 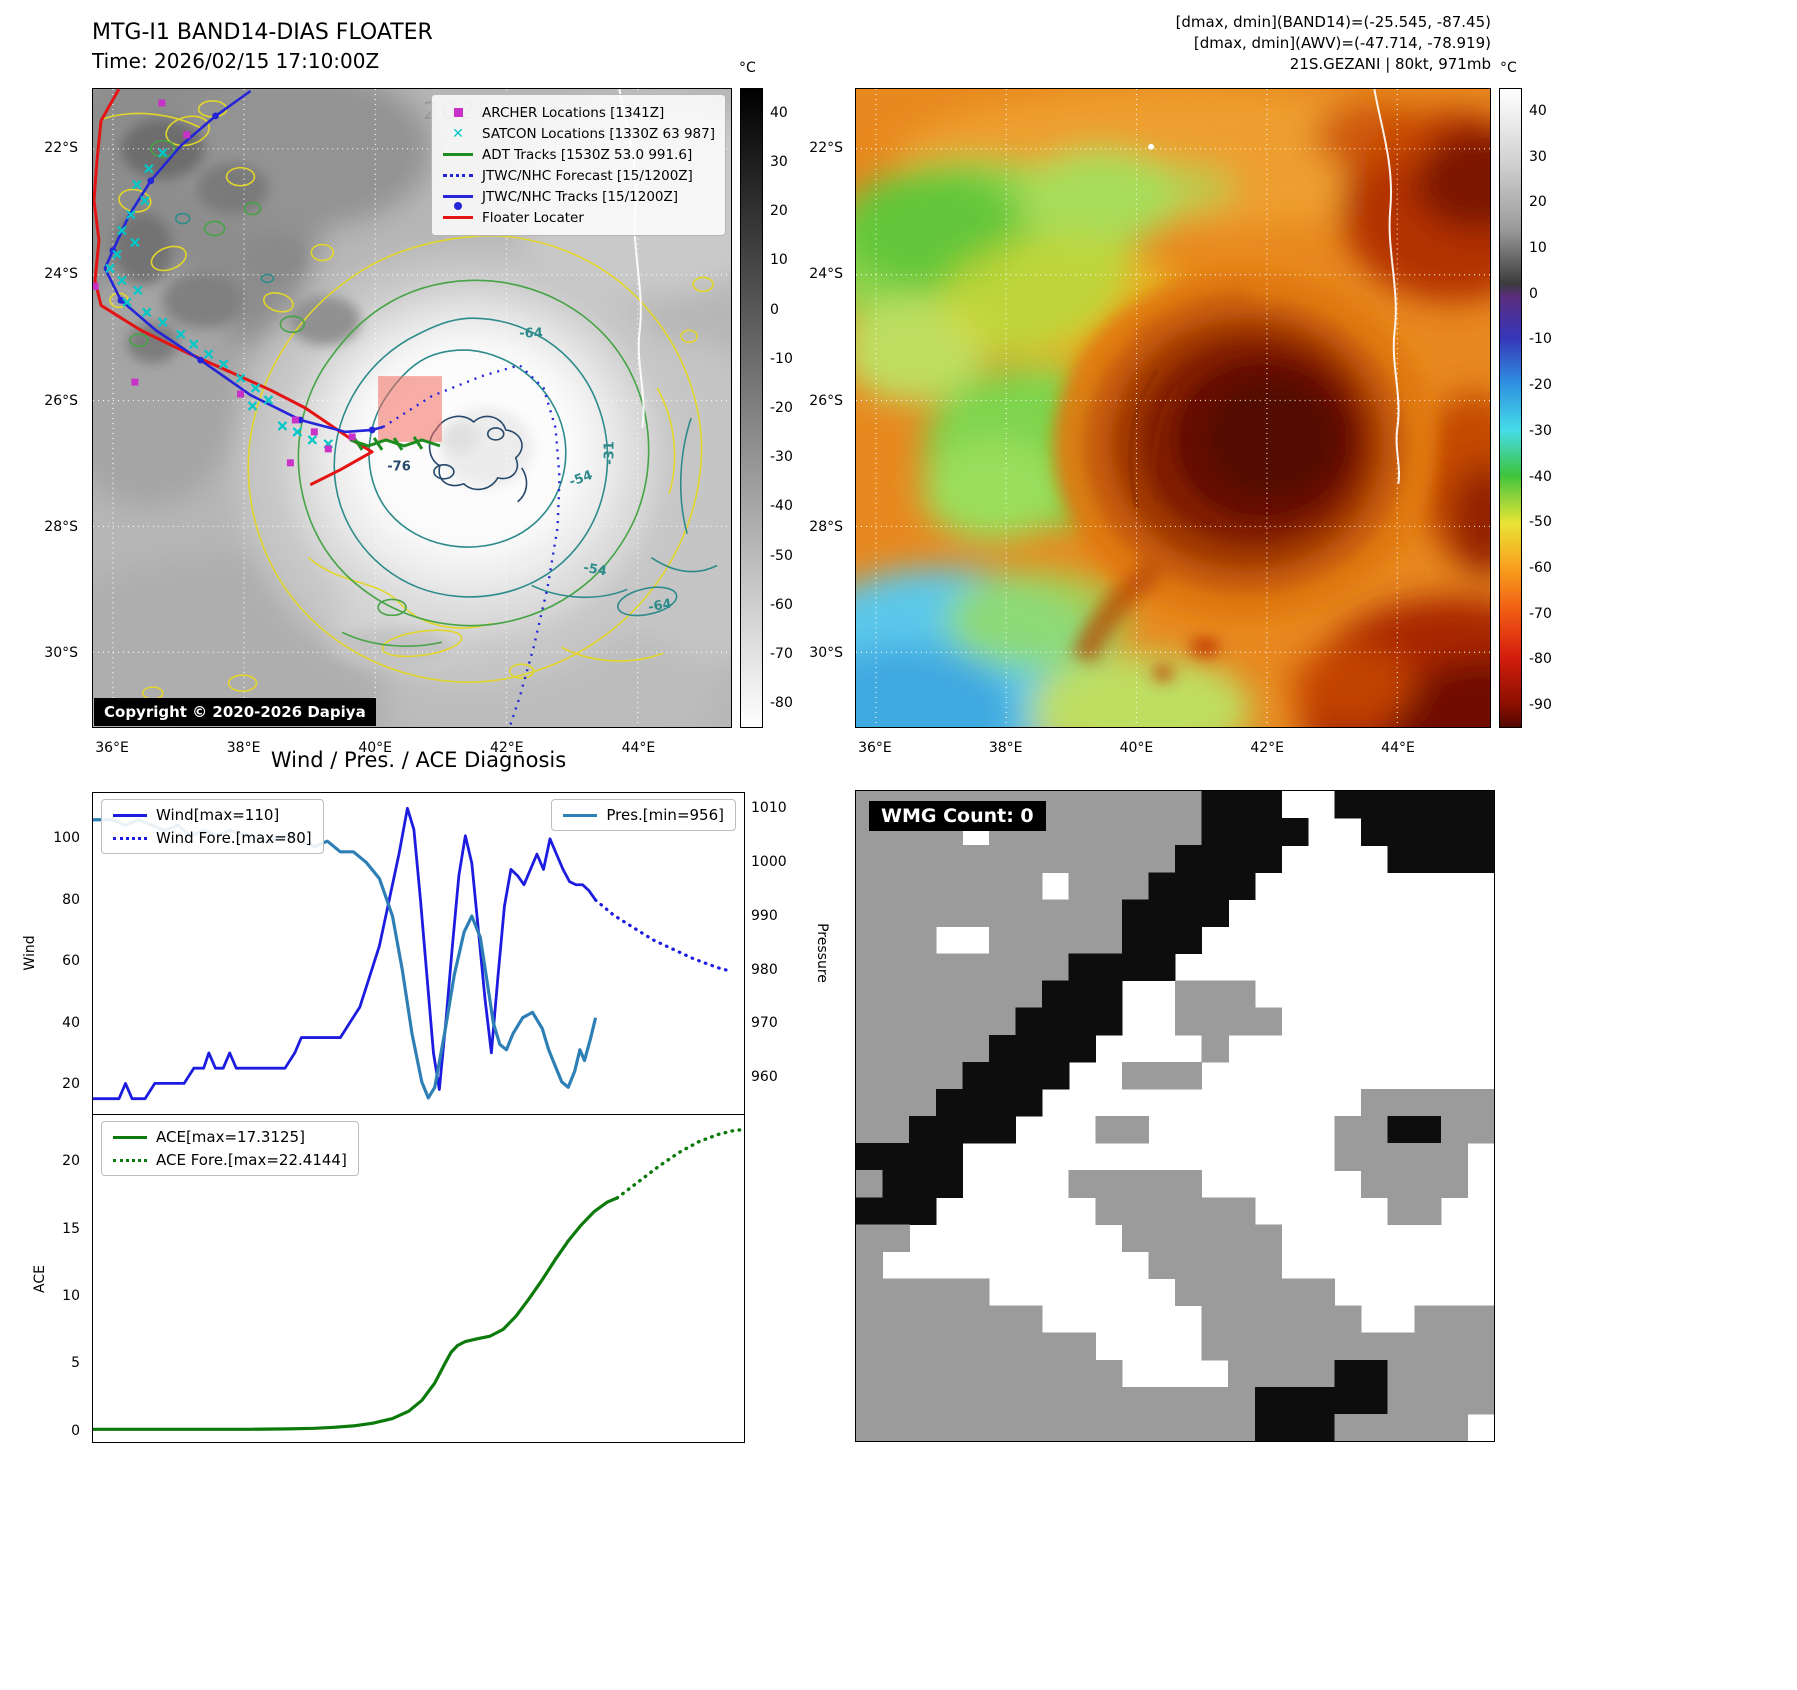 I want to click on legend-item-label: SATCON Locations [1330Z 63 987], so click(x=598, y=133).